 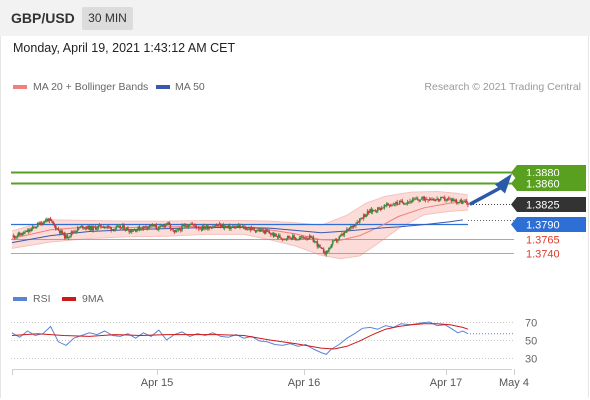 I want to click on rsi-ma-legend-swatch, so click(x=69, y=299).